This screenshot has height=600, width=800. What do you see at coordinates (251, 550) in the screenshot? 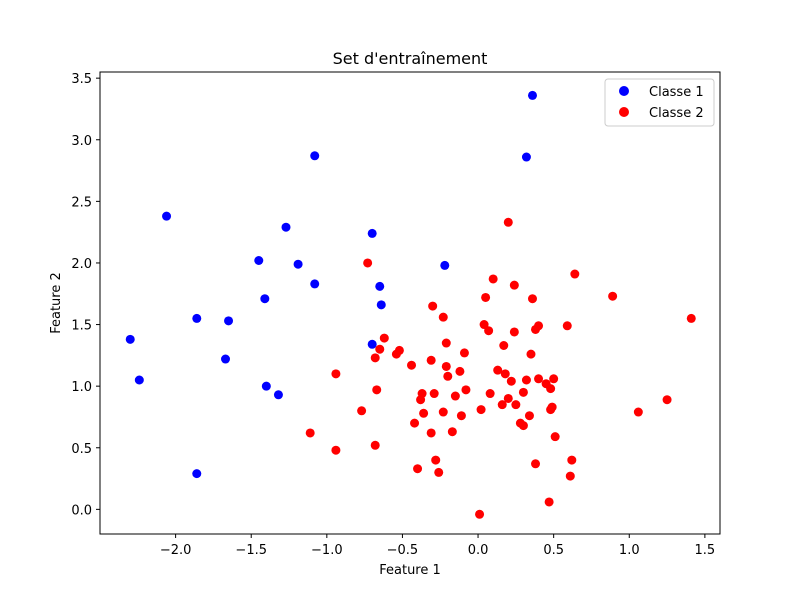
I see `x-tick-label: −1.5` at bounding box center [251, 550].